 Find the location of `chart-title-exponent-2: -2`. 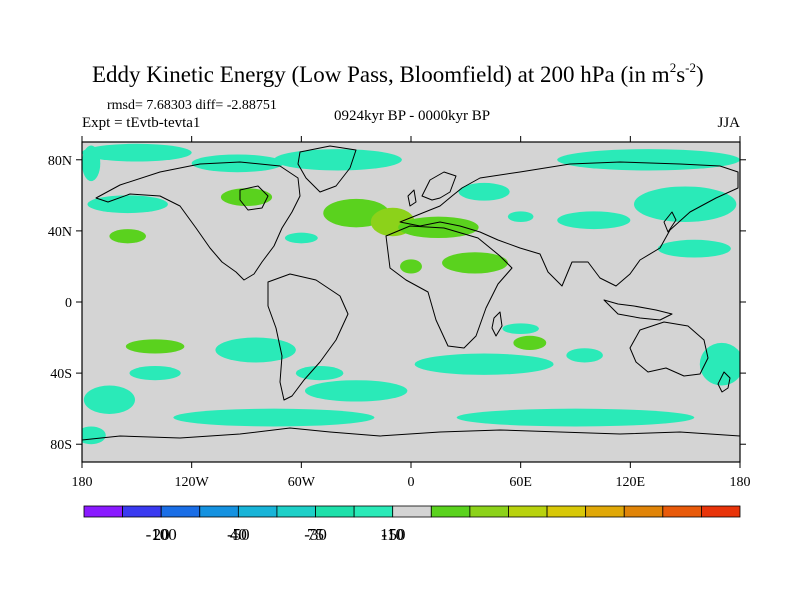

chart-title-exponent-2: -2 is located at coordinates (690, 67).